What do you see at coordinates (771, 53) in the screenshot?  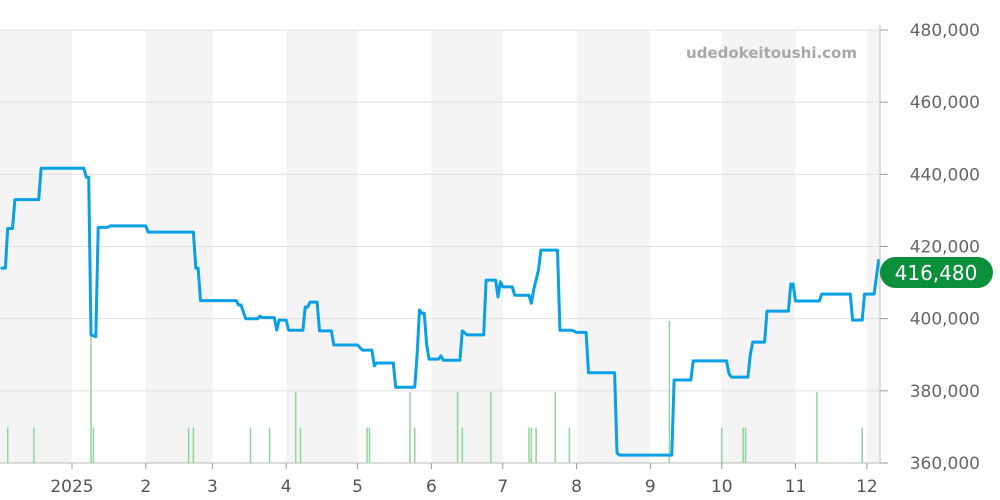 I see `watermark: udedokeitoushi.com` at bounding box center [771, 53].